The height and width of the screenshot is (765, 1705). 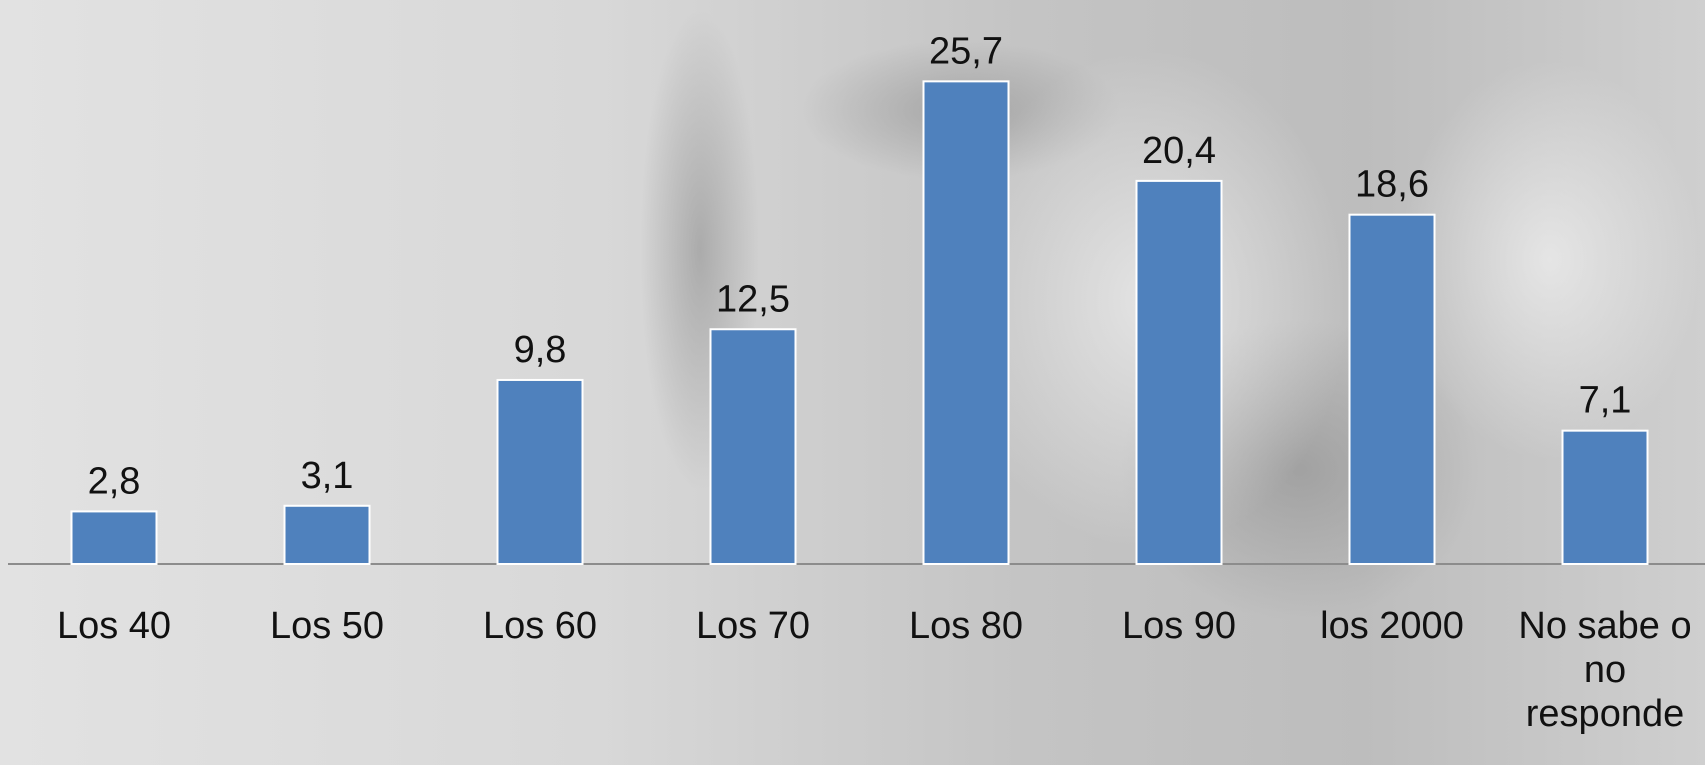 What do you see at coordinates (1392, 185) in the screenshot?
I see `value-label: 18,6` at bounding box center [1392, 185].